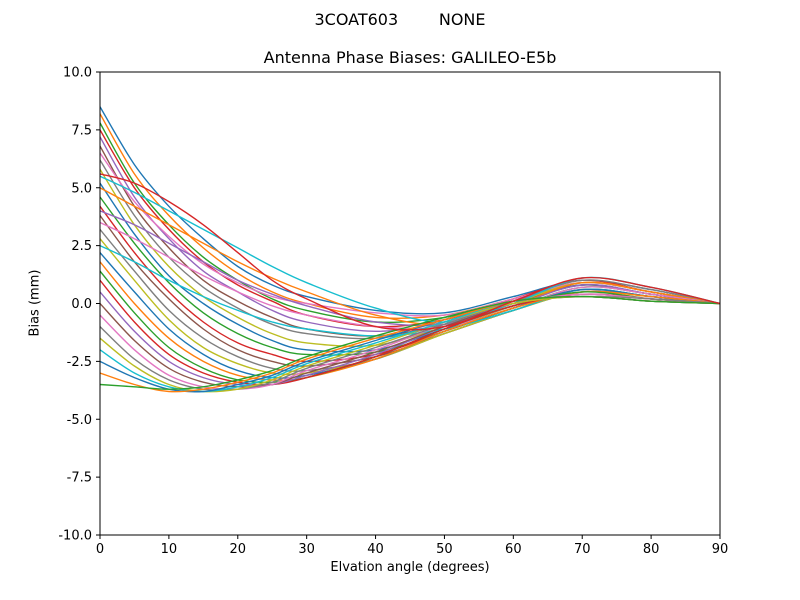  I want to click on x-tick-label: 50, so click(444, 549).